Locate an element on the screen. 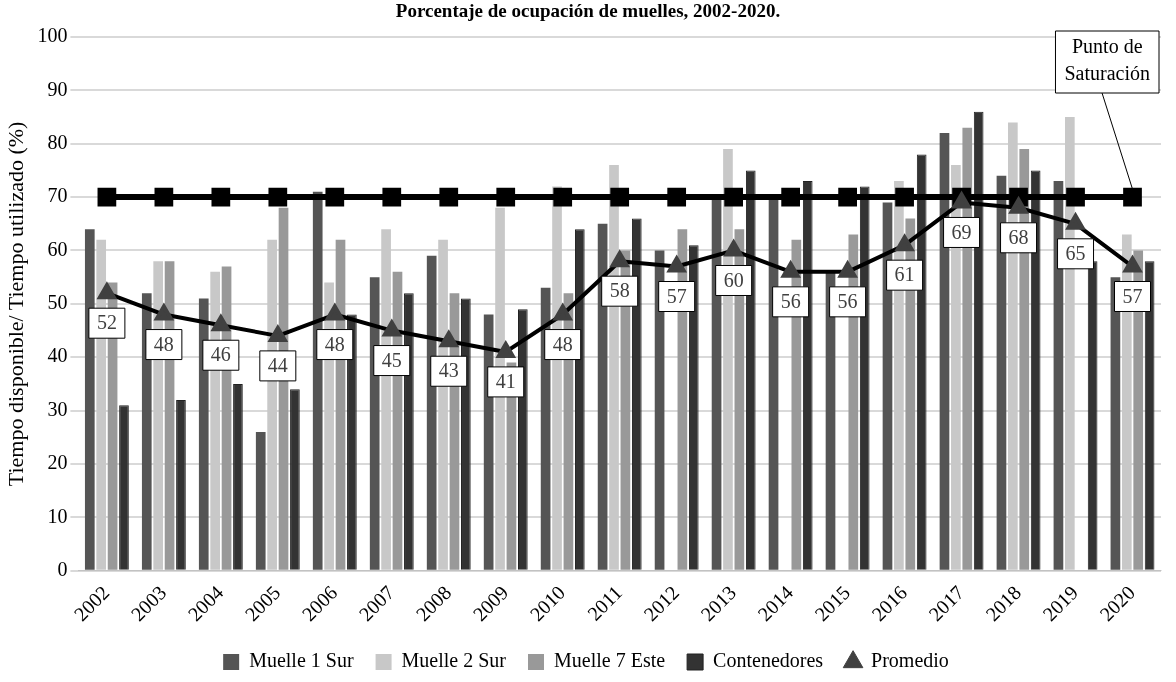  legend-label: Contenedores is located at coordinates (768, 660).